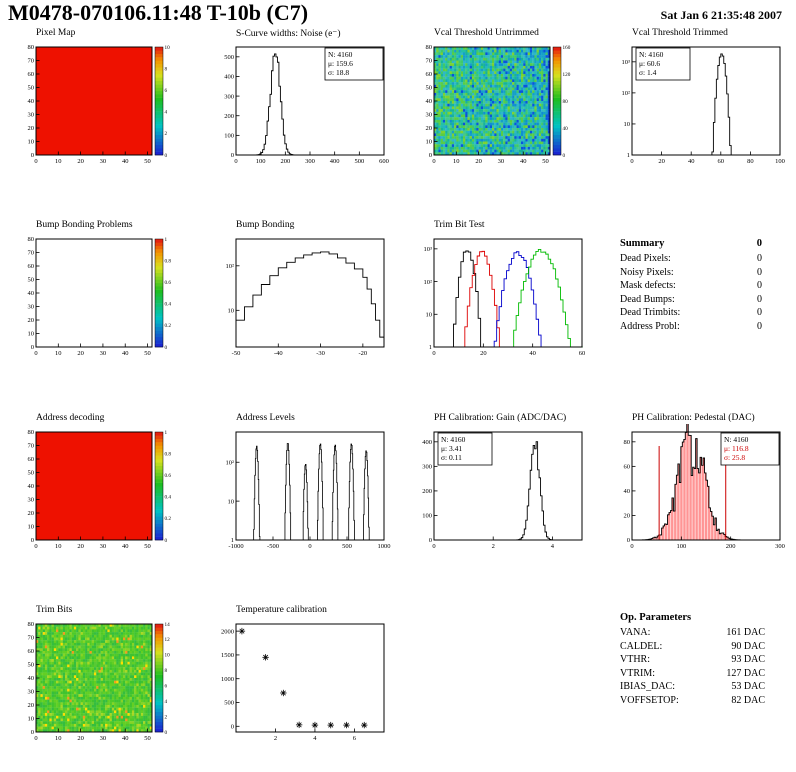  Describe the element at coordinates (320, 353) in the screenshot. I see `svg-text: -30` at that location.